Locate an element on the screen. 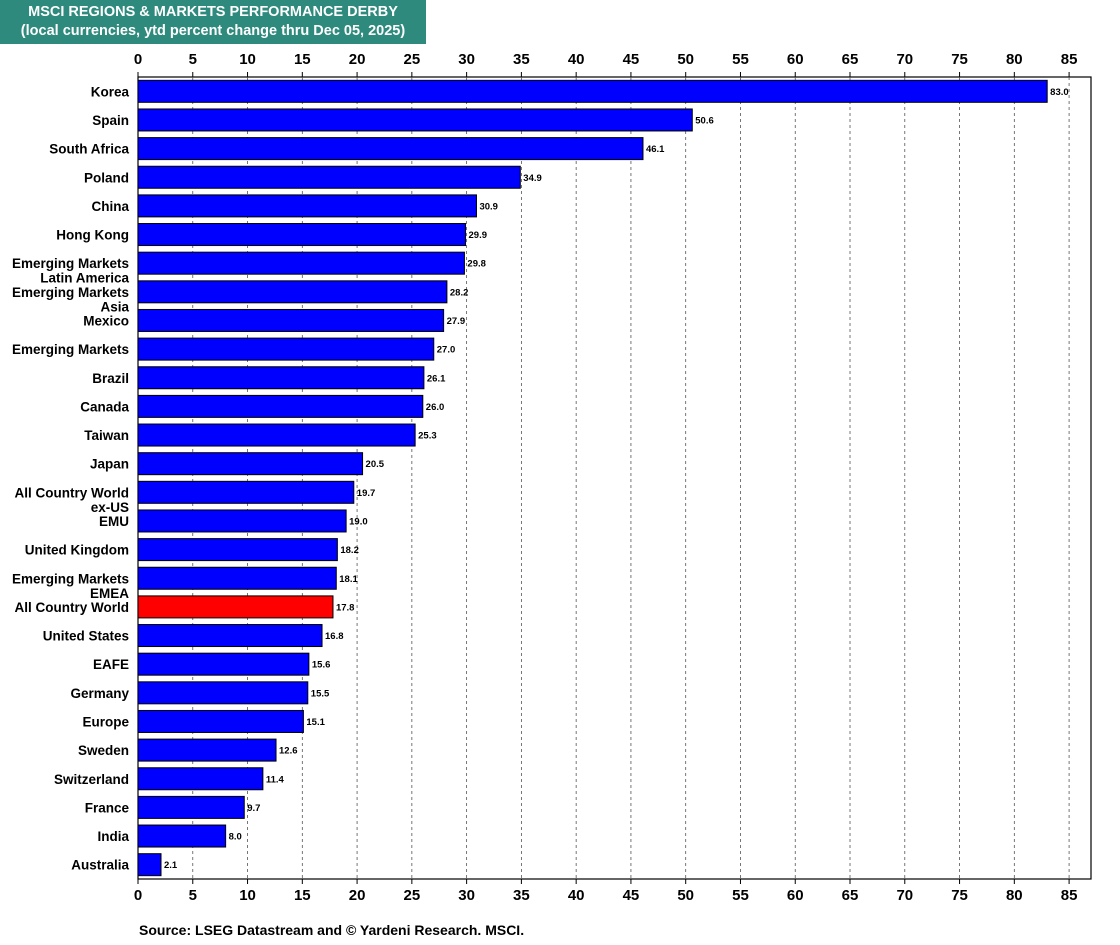 The width and height of the screenshot is (1120, 945). x-tick-label-bottom: 55 is located at coordinates (740, 895).